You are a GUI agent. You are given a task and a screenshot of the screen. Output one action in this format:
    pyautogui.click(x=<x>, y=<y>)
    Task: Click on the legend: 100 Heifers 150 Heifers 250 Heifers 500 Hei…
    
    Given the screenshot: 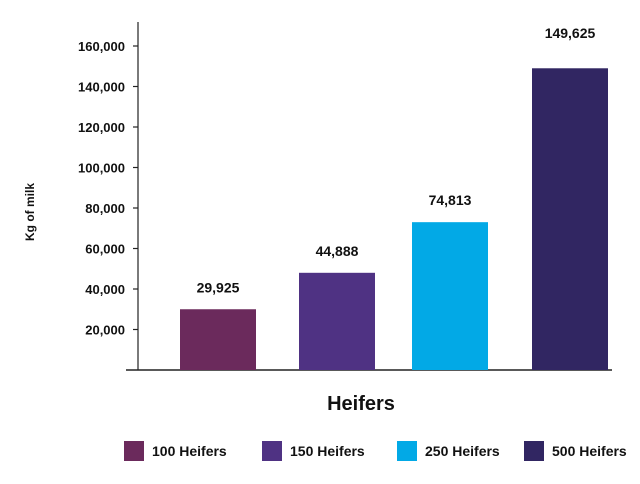 What is the action you would take?
    pyautogui.click(x=375, y=451)
    